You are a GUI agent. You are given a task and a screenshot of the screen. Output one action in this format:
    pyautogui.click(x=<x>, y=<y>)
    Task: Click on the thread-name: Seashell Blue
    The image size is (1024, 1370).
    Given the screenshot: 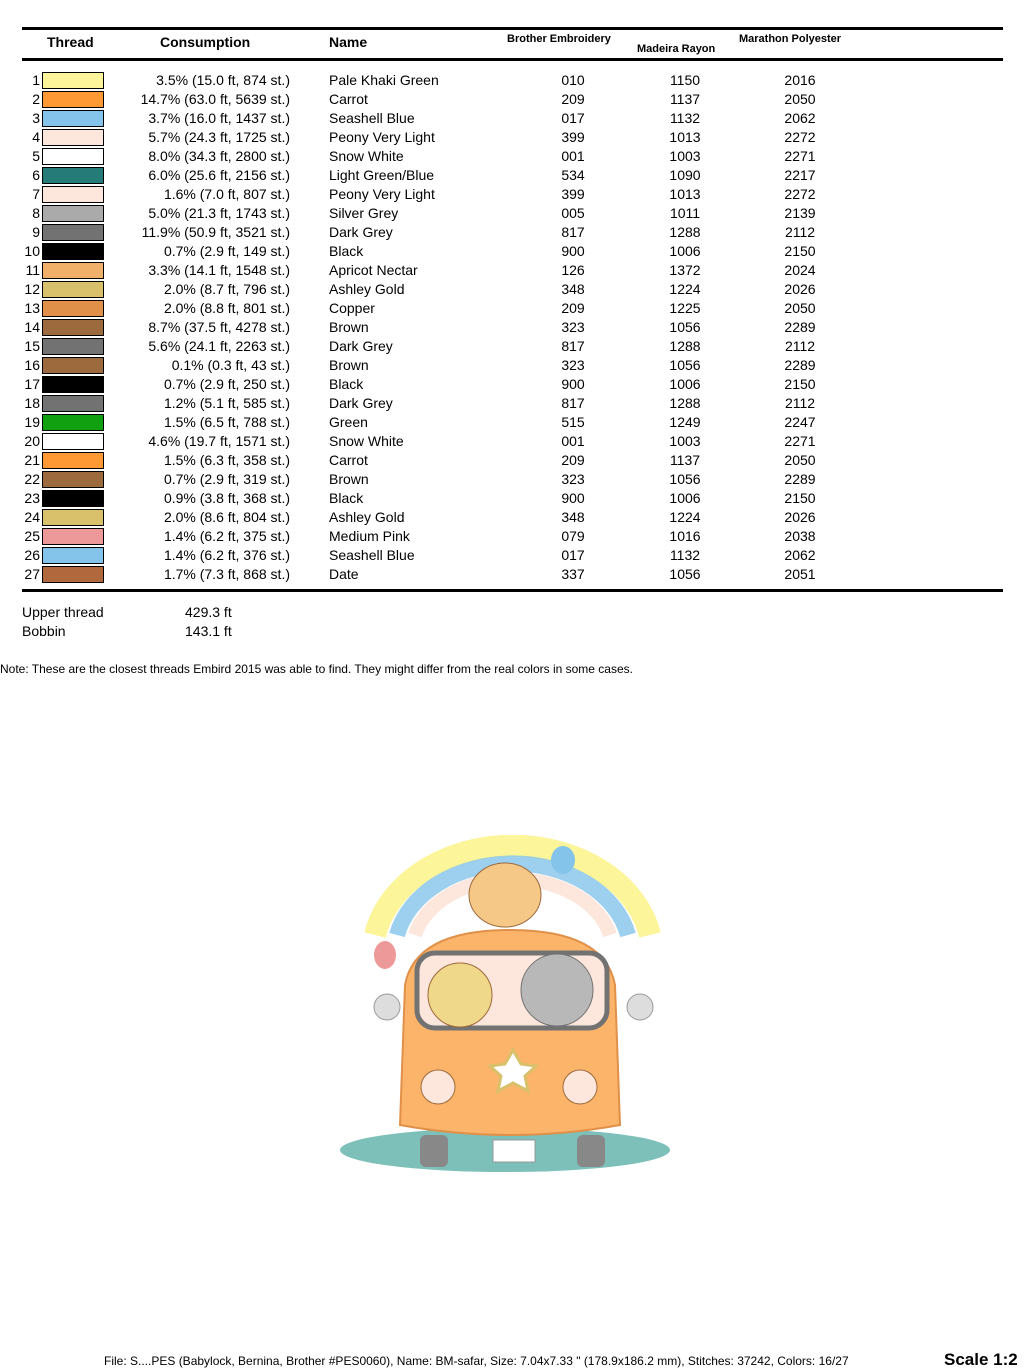 What is the action you would take?
    pyautogui.click(x=372, y=118)
    